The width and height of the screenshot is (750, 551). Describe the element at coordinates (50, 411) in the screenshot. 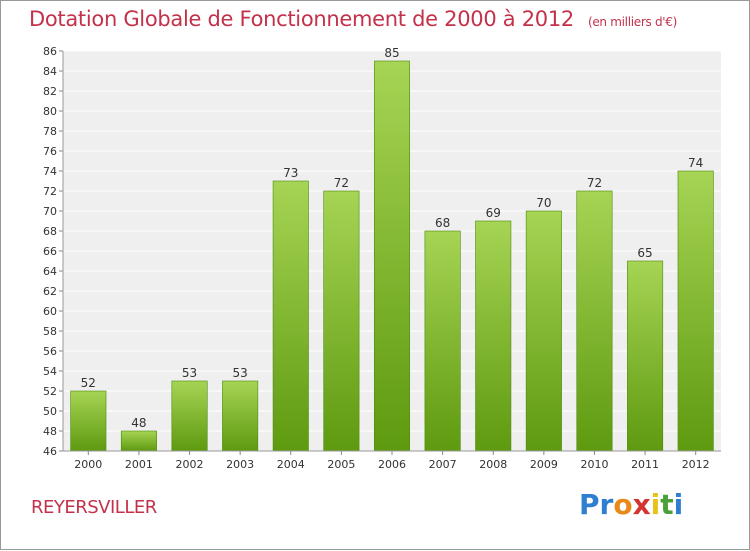

I see `y-tick-label: 50` at that location.